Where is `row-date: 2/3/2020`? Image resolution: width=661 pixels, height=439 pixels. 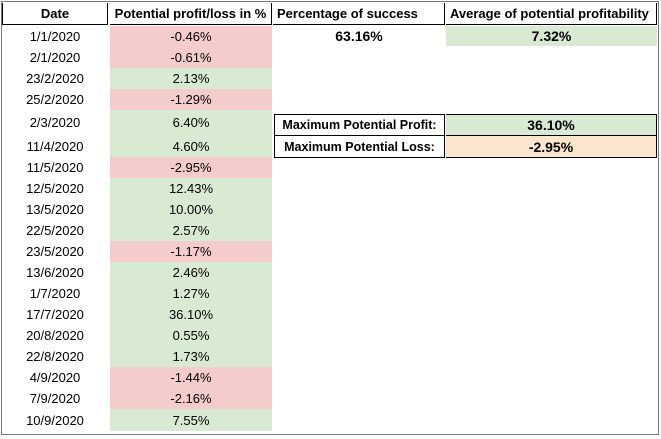 row-date: 2/3/2020 is located at coordinates (55, 122).